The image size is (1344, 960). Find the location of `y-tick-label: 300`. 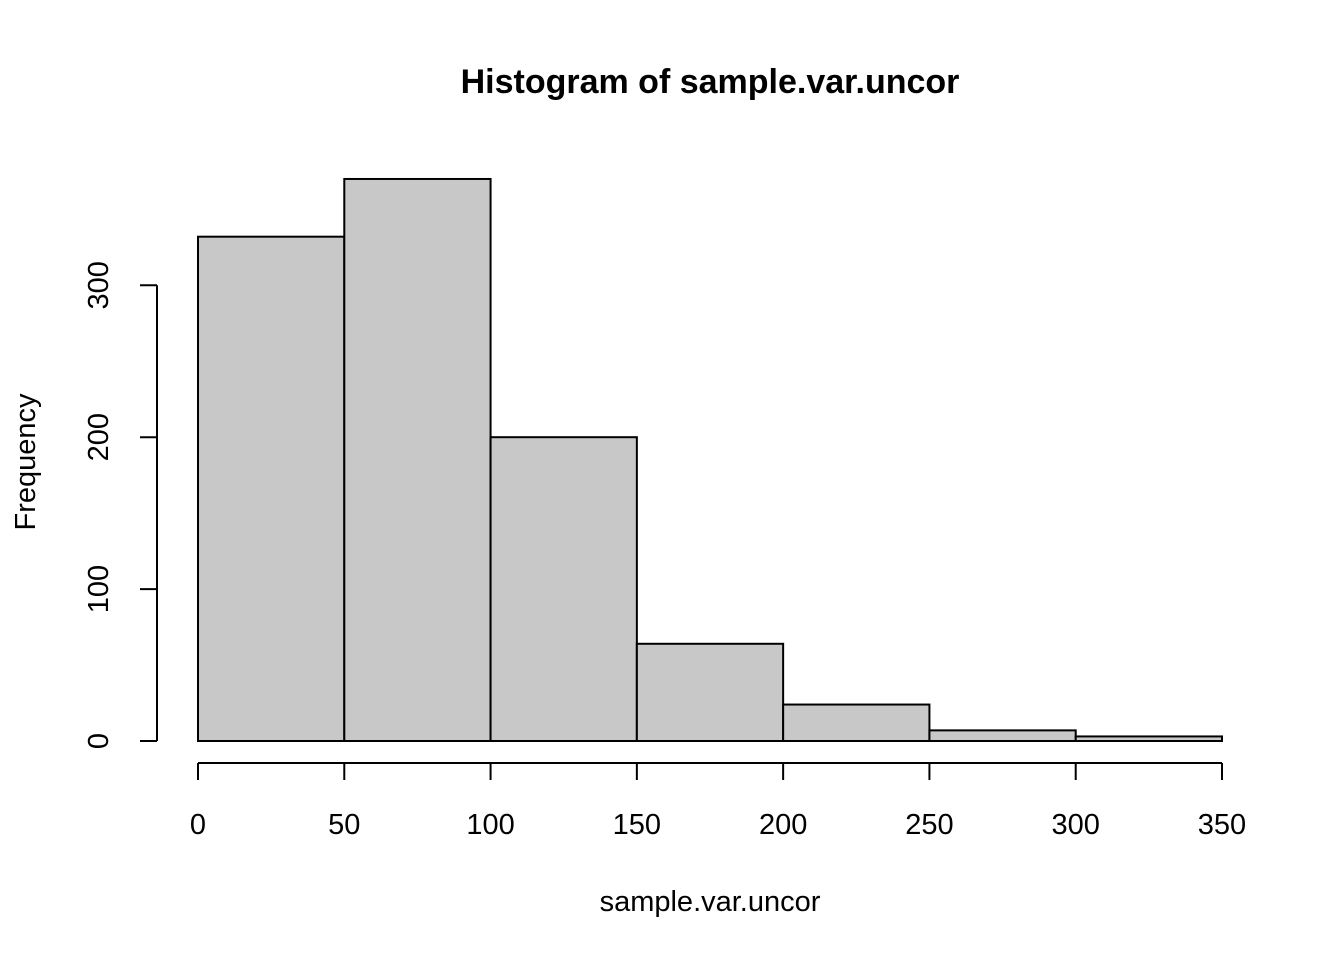

y-tick-label: 300 is located at coordinates (99, 285).